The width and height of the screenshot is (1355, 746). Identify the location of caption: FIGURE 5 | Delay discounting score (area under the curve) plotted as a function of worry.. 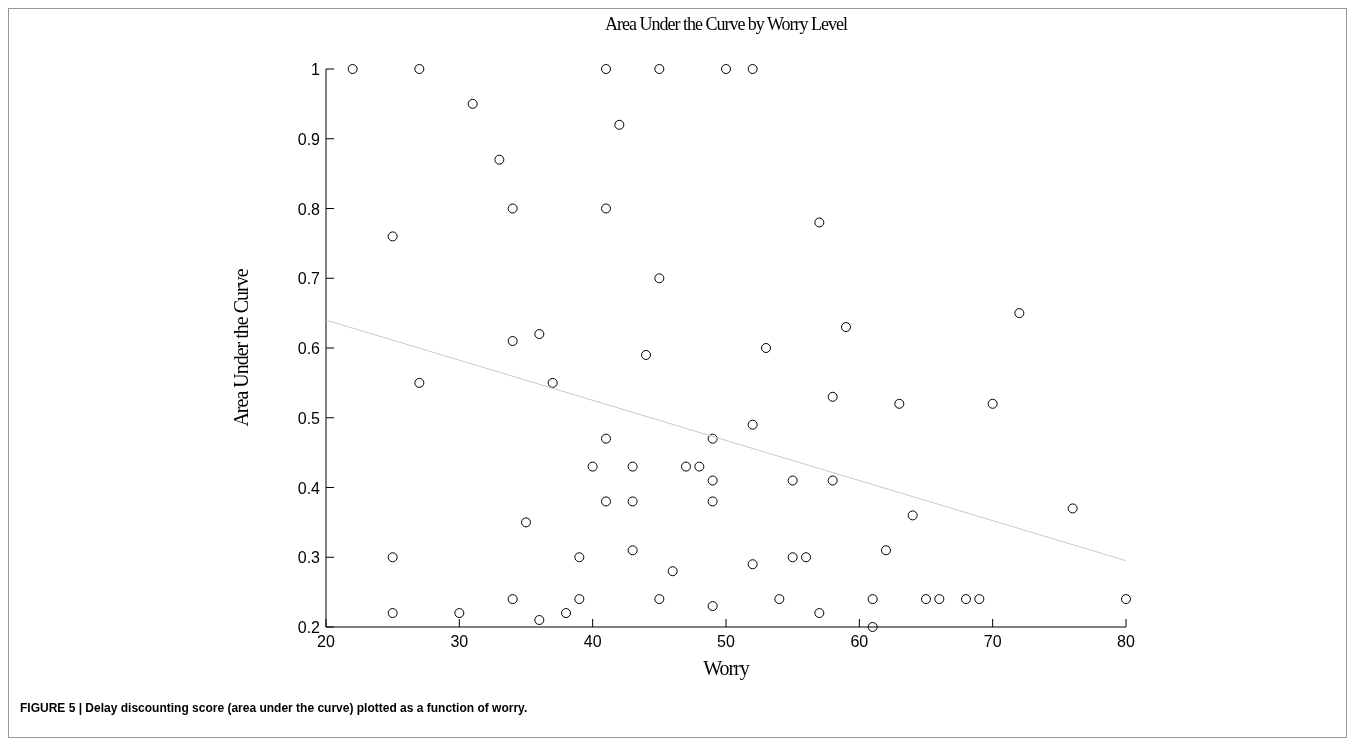
(274, 708).